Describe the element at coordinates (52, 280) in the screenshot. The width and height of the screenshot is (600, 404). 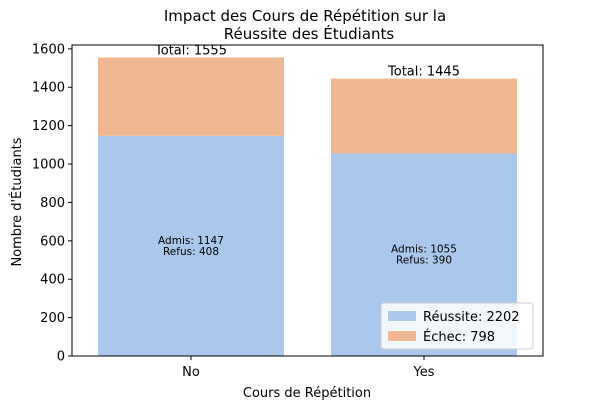
I see `y-tick-label: 400` at that location.